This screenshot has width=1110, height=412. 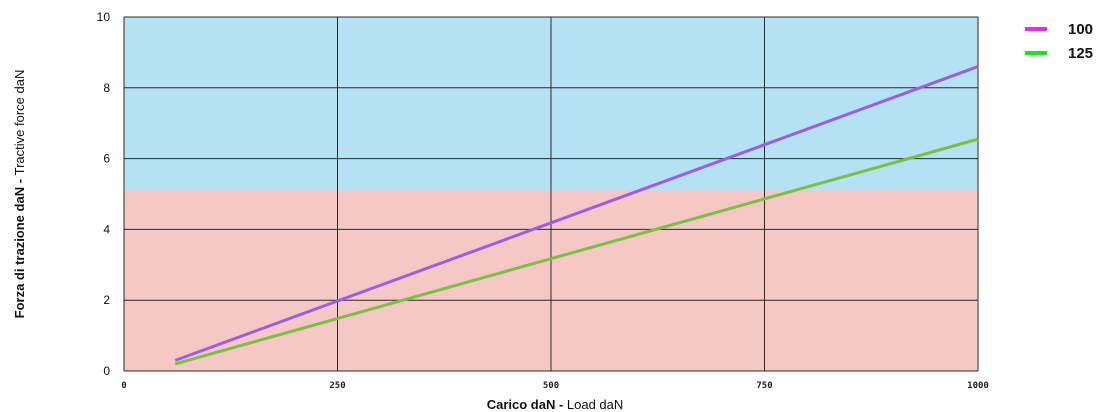 I want to click on legend-label-125: 125, so click(x=1080, y=53).